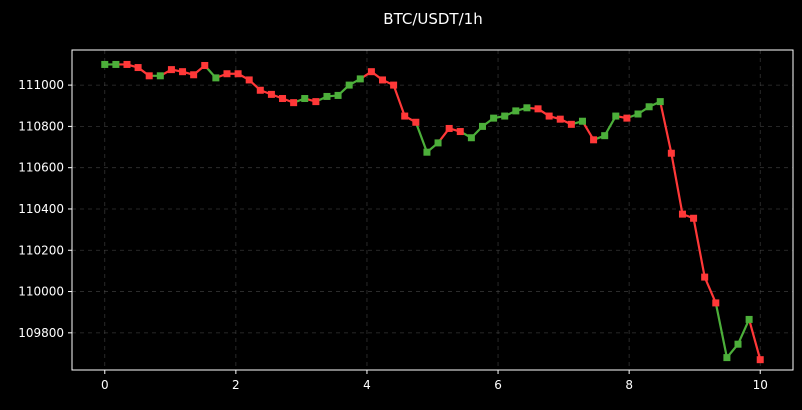  Describe the element at coordinates (367, 385) in the screenshot. I see `x-tick-label: 4` at that location.